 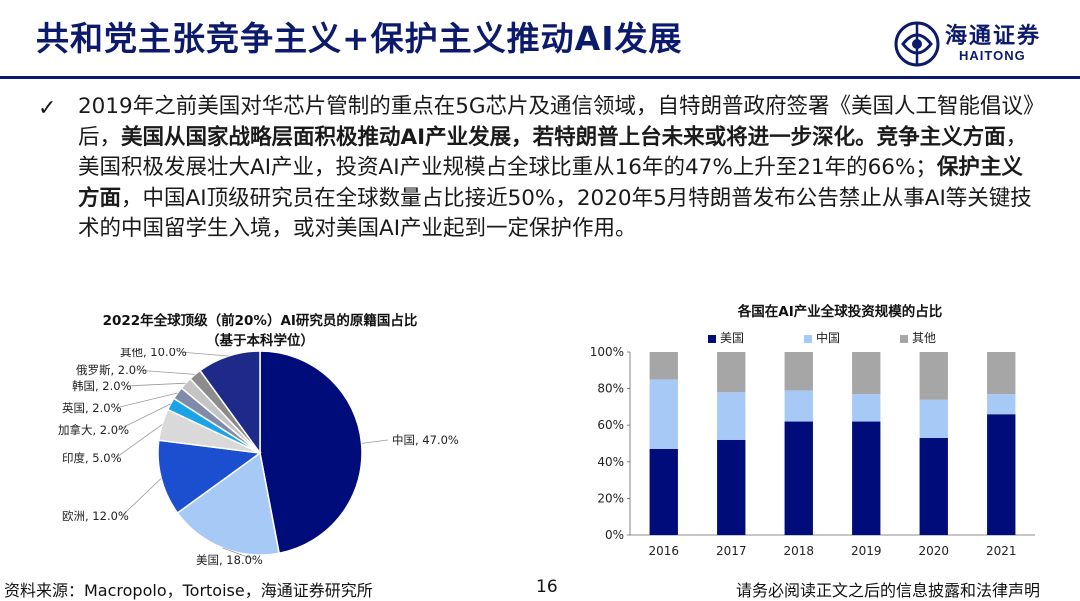 What do you see at coordinates (933, 551) in the screenshot?
I see `x-tick-label: 2020` at bounding box center [933, 551].